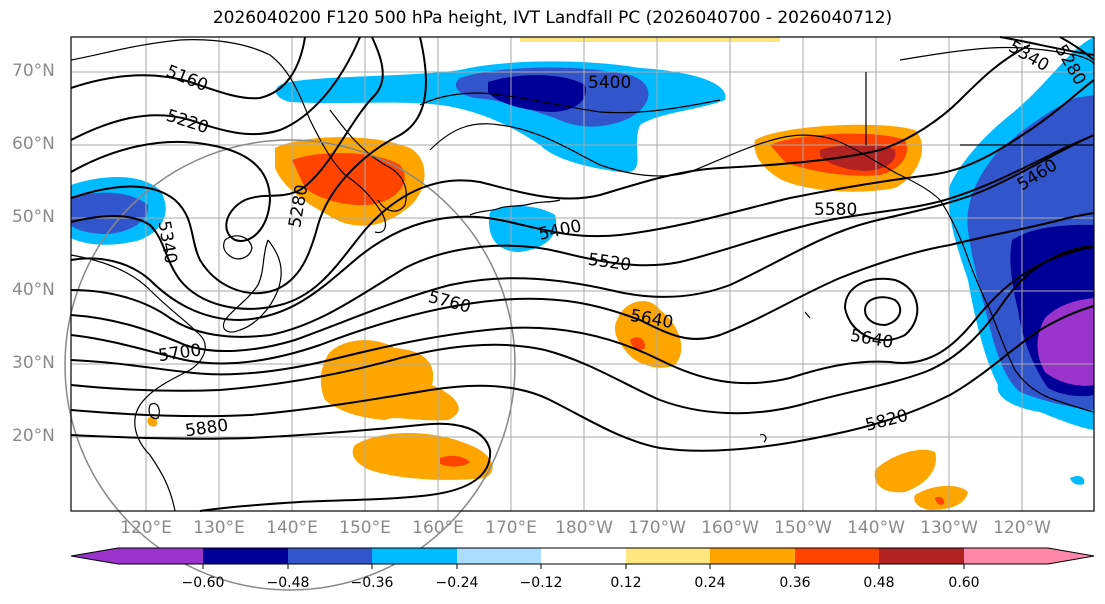  What do you see at coordinates (203, 583) in the screenshot?
I see `colorbar-tick-label: −0.60` at bounding box center [203, 583].